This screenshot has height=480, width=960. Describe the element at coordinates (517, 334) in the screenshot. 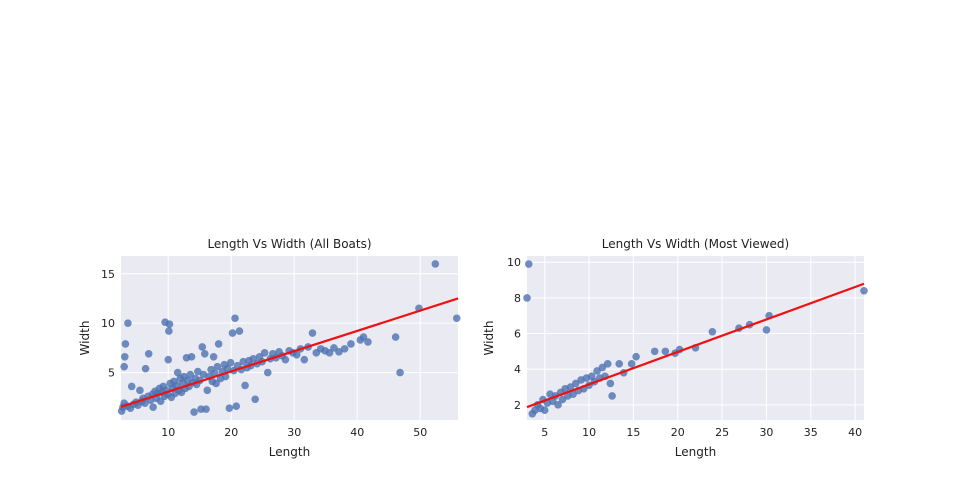

I see `y-tick-label: 6` at that location.